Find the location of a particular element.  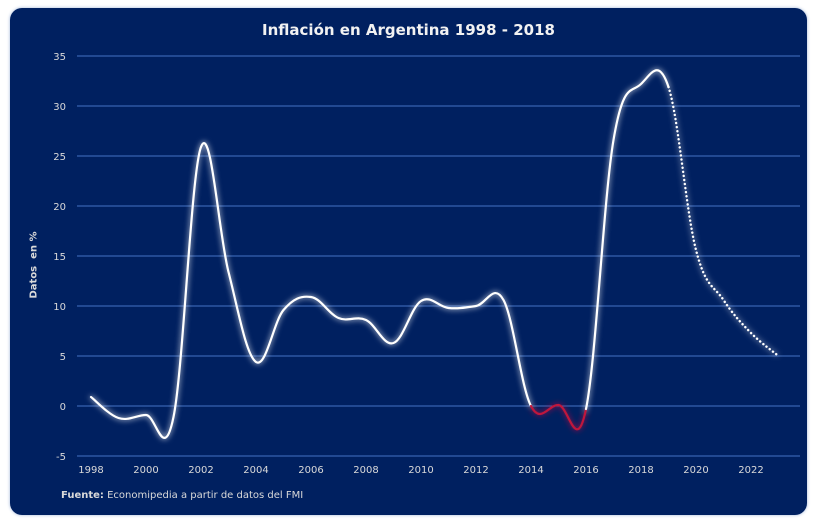

x-tick-label: 2004 is located at coordinates (255, 470).